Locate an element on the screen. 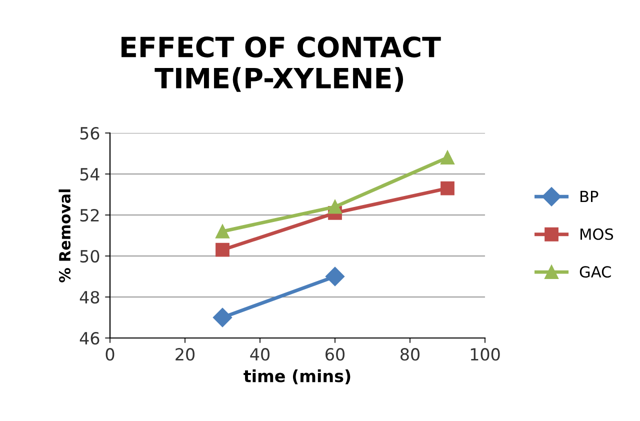 Image resolution: width=640 pixels, height=421 pixels. y-tick-label: 52 is located at coordinates (89, 215).